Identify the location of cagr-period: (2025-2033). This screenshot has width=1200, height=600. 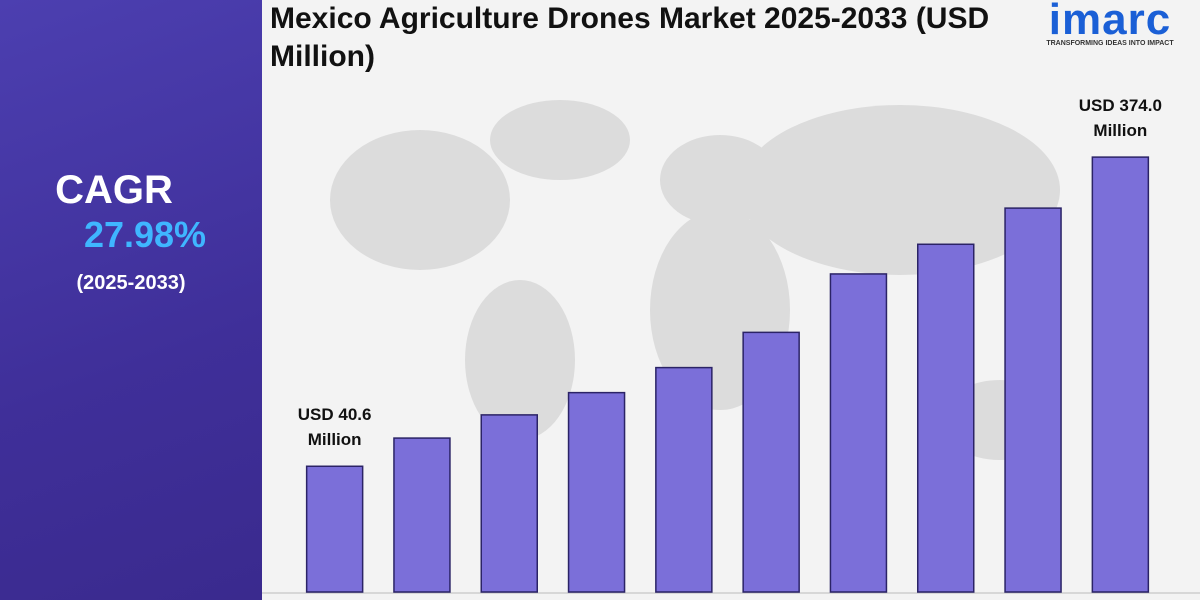
(131, 283).